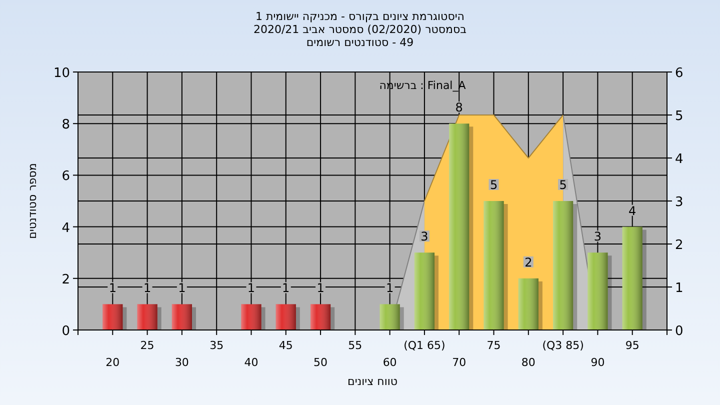 This screenshot has height=405, width=720. Describe the element at coordinates (389, 362) in the screenshot. I see `x-tick-label: 60` at that location.